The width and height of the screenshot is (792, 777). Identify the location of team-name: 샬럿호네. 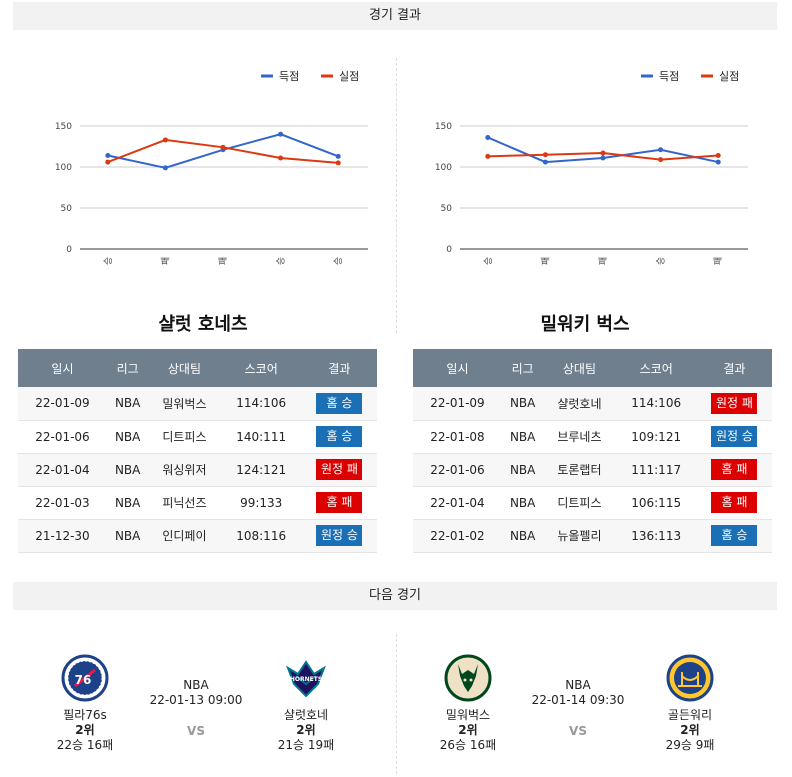
(306, 715).